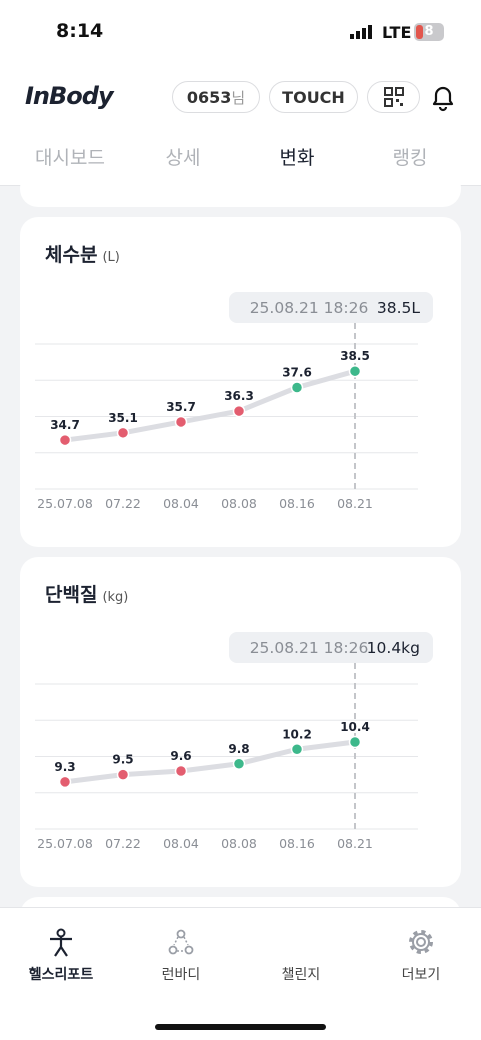  I want to click on chart-title-text: 단백질, so click(71, 595).